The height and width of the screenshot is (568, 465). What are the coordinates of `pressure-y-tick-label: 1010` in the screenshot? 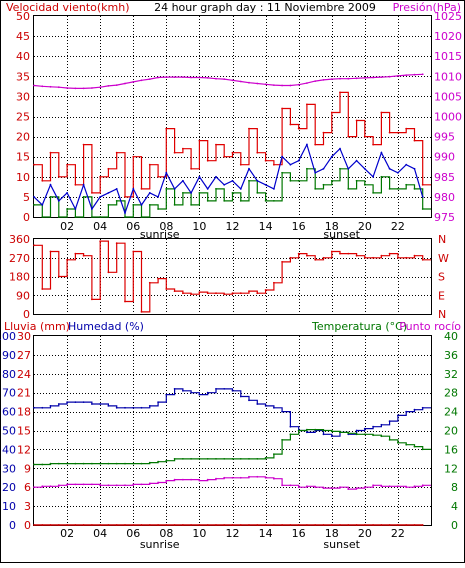 It's located at (448, 76).